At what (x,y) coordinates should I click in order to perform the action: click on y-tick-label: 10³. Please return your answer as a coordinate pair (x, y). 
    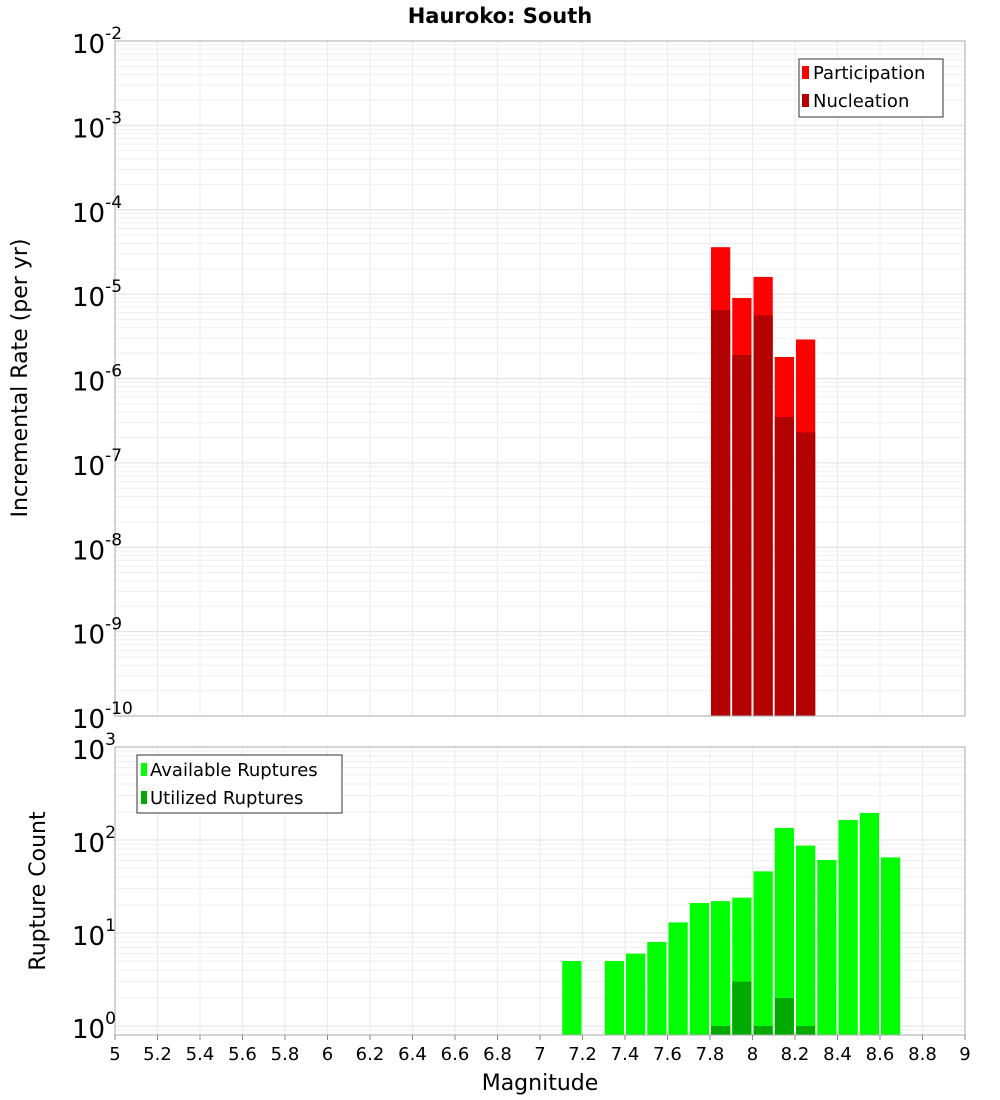
    Looking at the image, I should click on (94, 748).